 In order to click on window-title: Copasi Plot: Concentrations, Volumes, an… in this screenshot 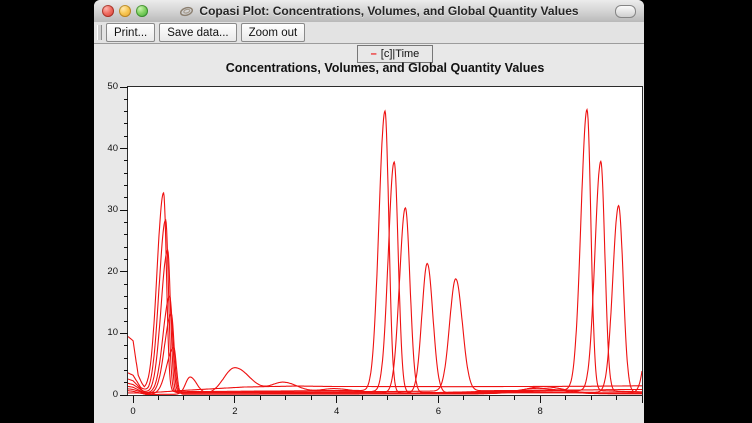, I will do `click(389, 11)`.